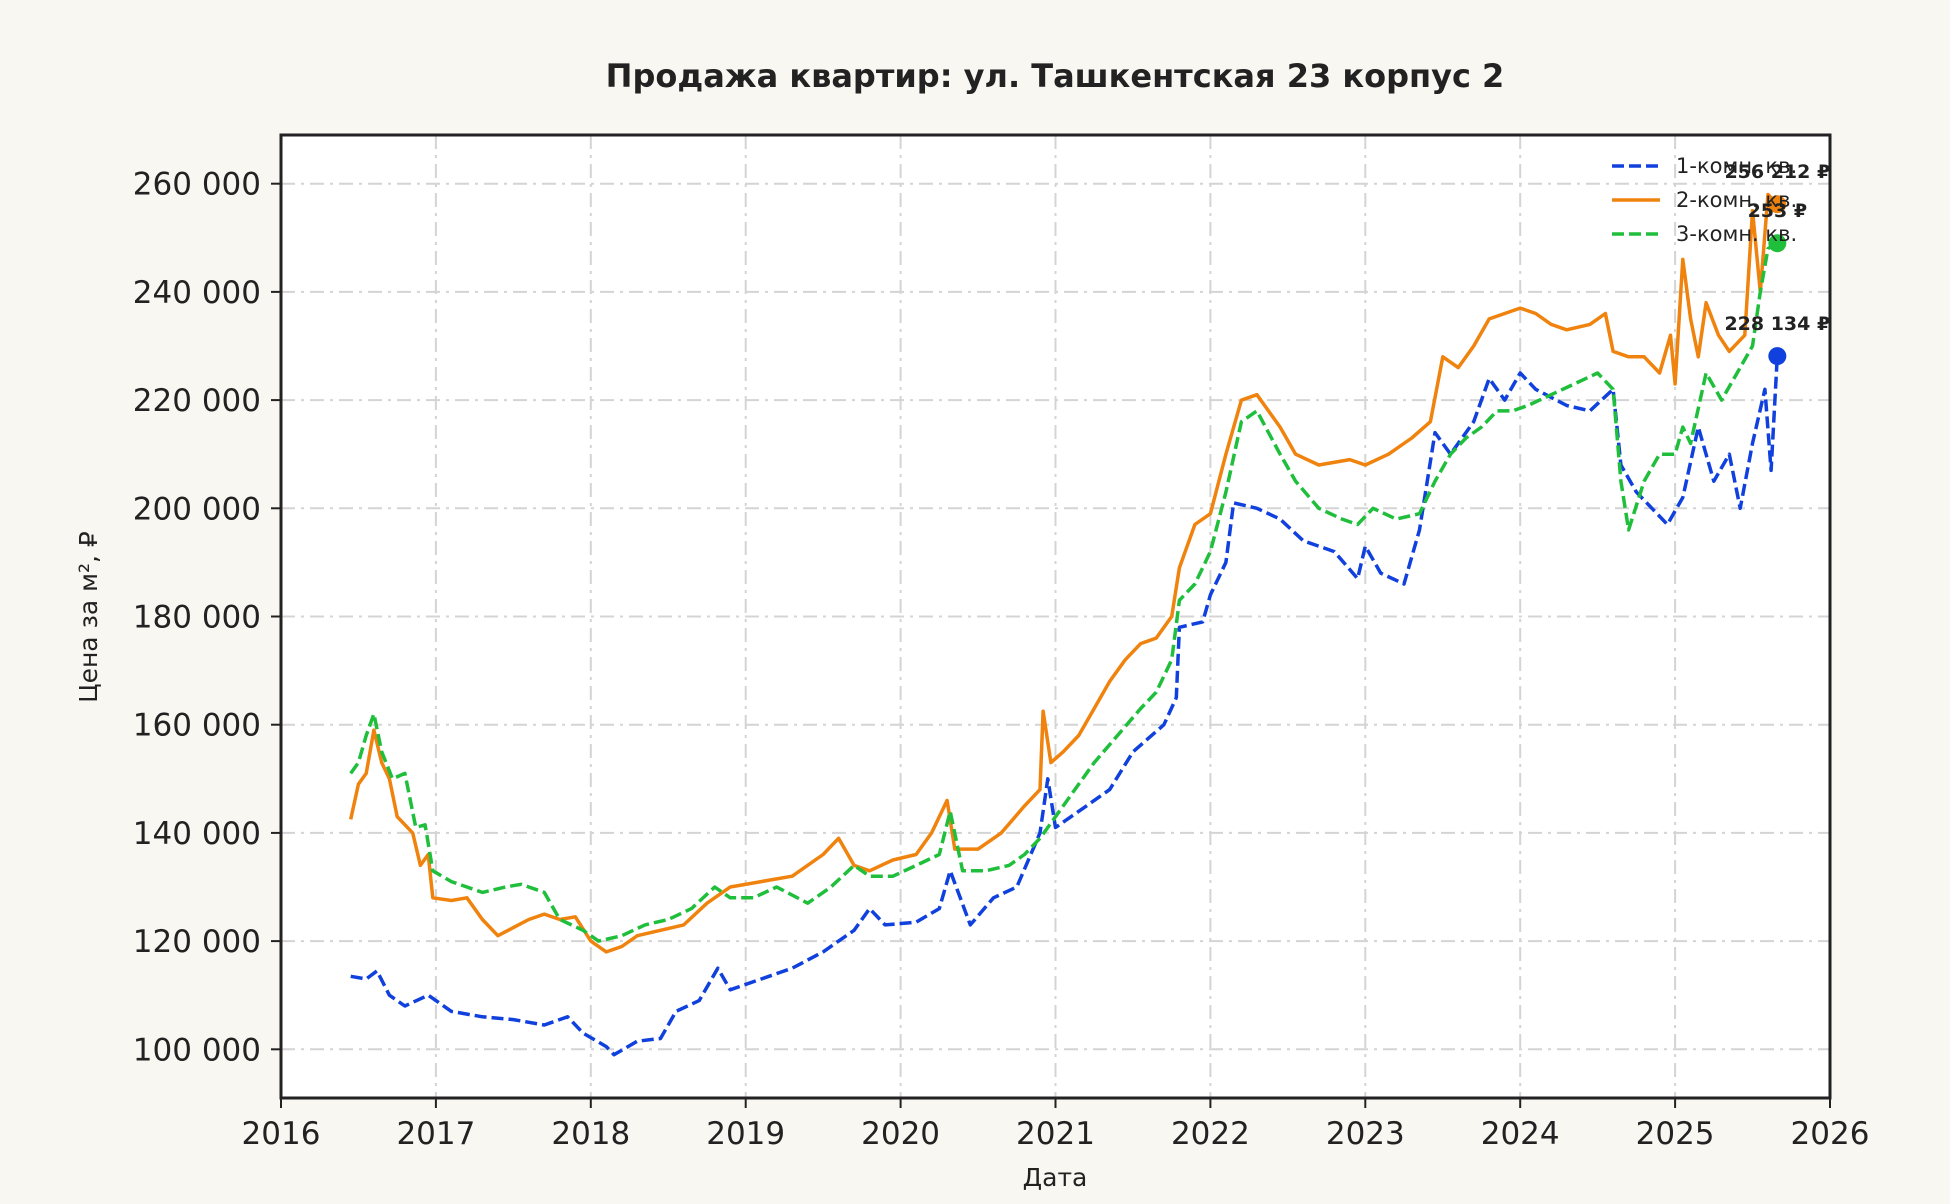 The width and height of the screenshot is (1950, 1204). What do you see at coordinates (281, 1134) in the screenshot?
I see `x-tick-label: 2016` at bounding box center [281, 1134].